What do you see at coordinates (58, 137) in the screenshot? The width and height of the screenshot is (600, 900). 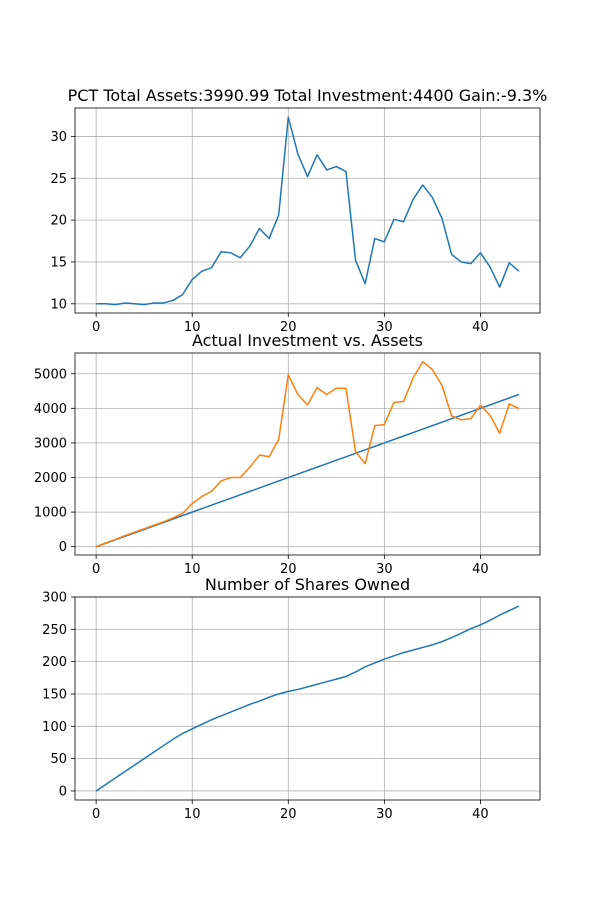 I see `y-tick-label: 30` at bounding box center [58, 137].